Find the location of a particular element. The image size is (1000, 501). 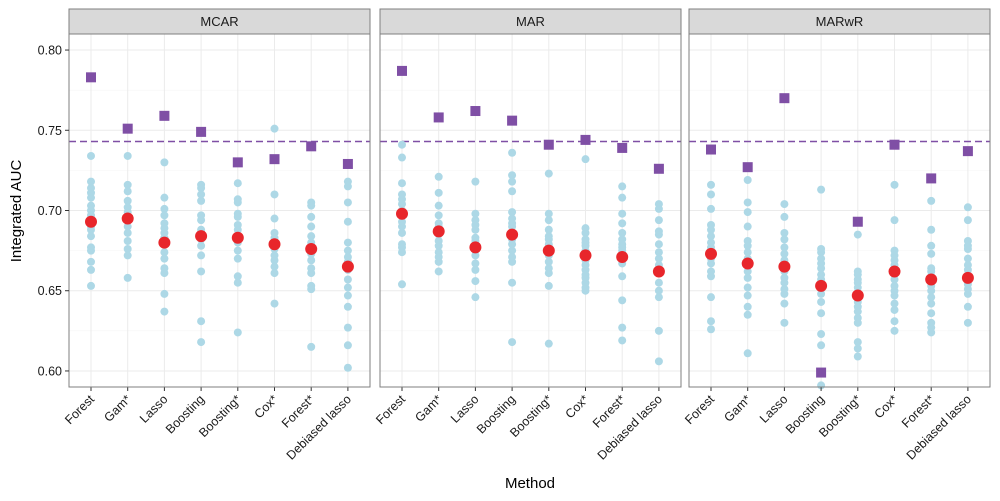

x-tick-label: Debiased lasso is located at coordinates (319, 427).